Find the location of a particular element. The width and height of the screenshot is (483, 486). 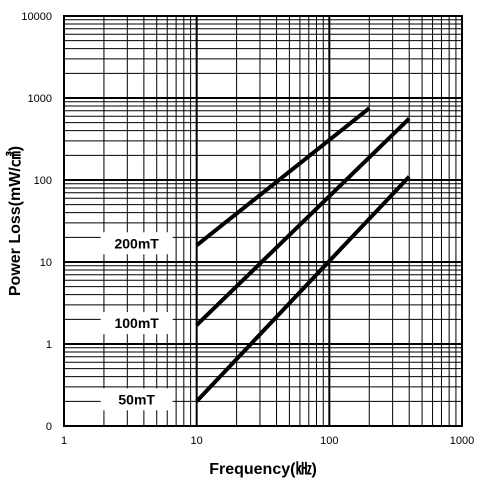

y-axis-title: Power Loss(mW/㎤) is located at coordinates (14, 221).